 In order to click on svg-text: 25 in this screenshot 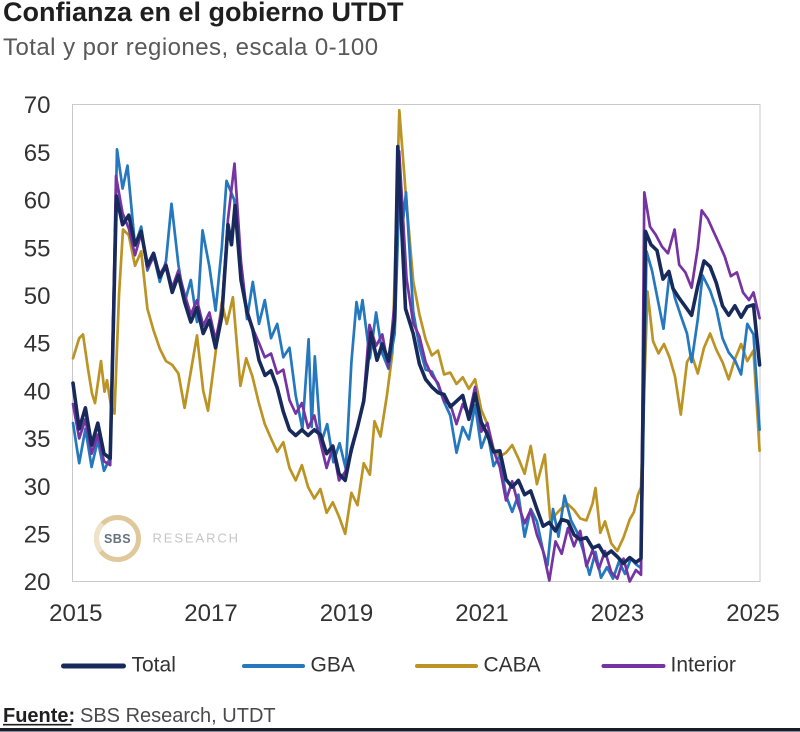, I will do `click(37, 535)`.